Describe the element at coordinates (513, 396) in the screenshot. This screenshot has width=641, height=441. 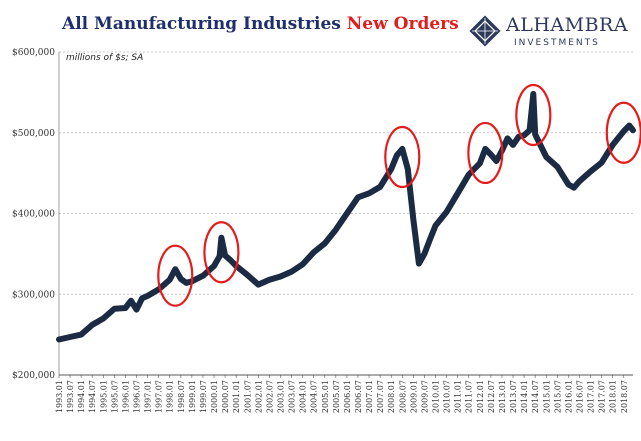
I see `x-tick-label: 2013.07` at that location.